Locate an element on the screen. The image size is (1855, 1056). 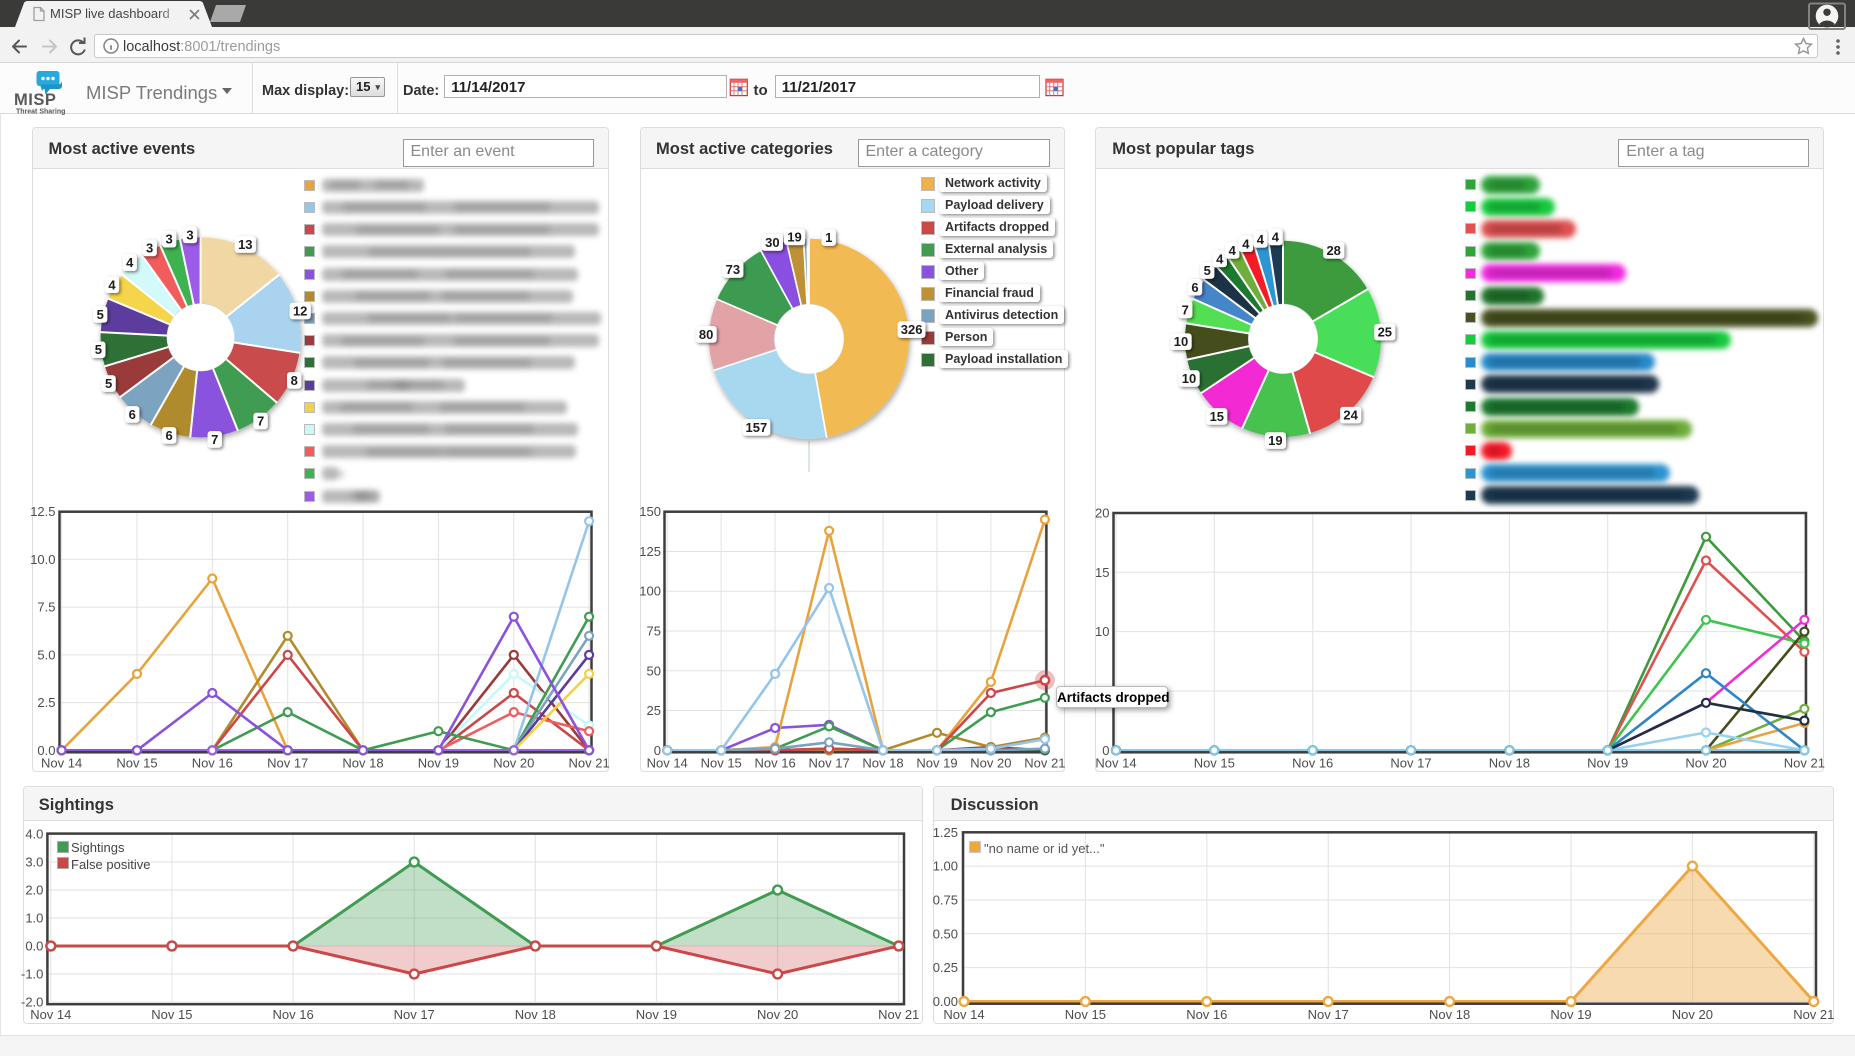
svg-text: Threat Sharing is located at coordinates (40, 112).